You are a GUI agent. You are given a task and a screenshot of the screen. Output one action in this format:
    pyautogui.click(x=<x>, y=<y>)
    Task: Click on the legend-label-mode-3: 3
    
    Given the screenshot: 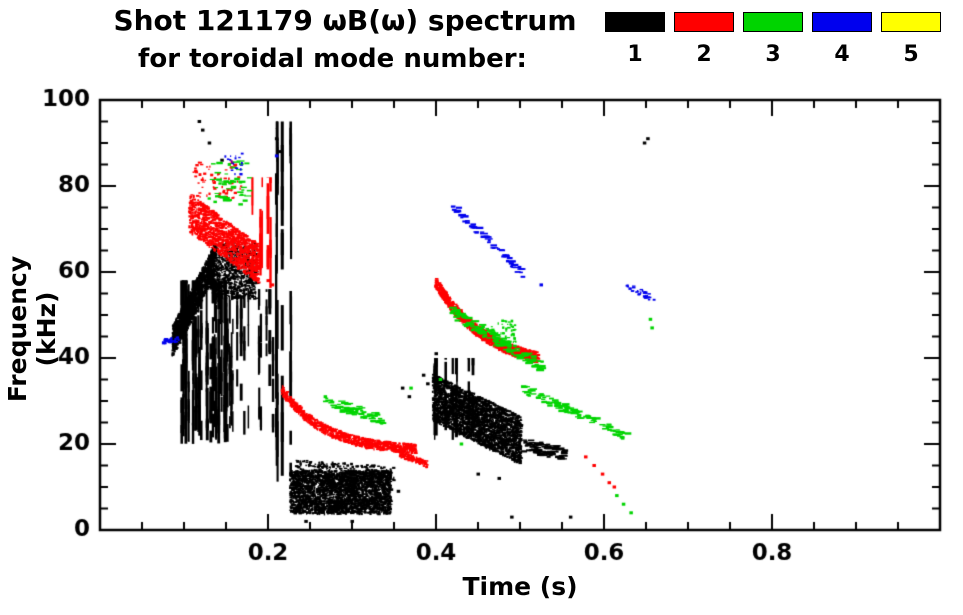 What is the action you would take?
    pyautogui.click(x=773, y=54)
    